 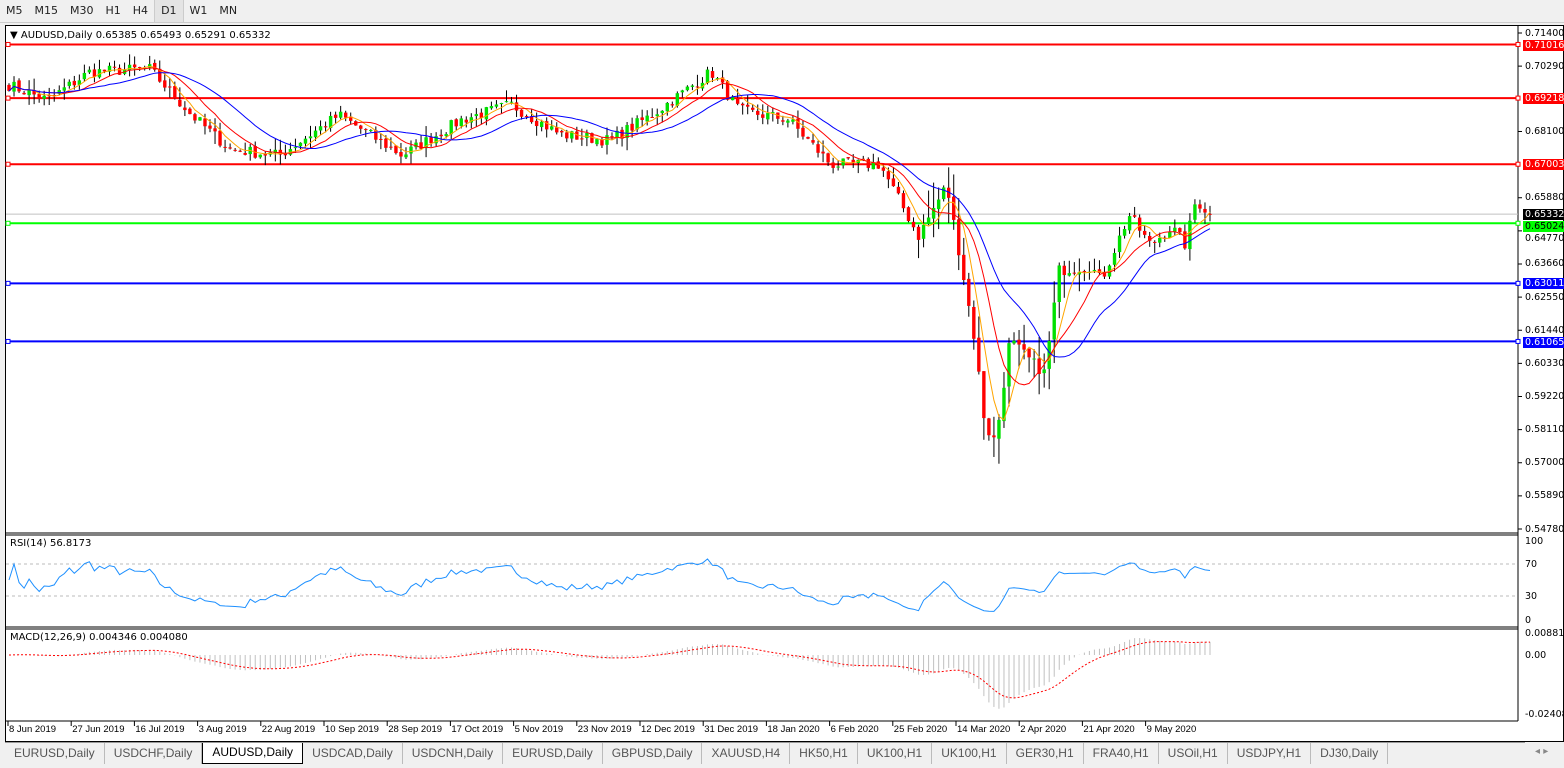 What do you see at coordinates (154, 753) in the screenshot?
I see `chart-tab: USDCHF,Daily` at bounding box center [154, 753].